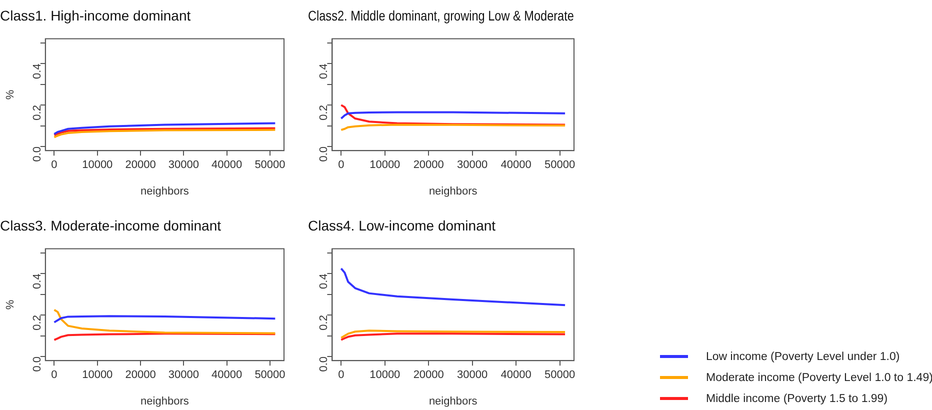 This screenshot has height=410, width=932. I want to click on legend-label: Middle income (Poverty 1.5 to 1.99), so click(797, 398).